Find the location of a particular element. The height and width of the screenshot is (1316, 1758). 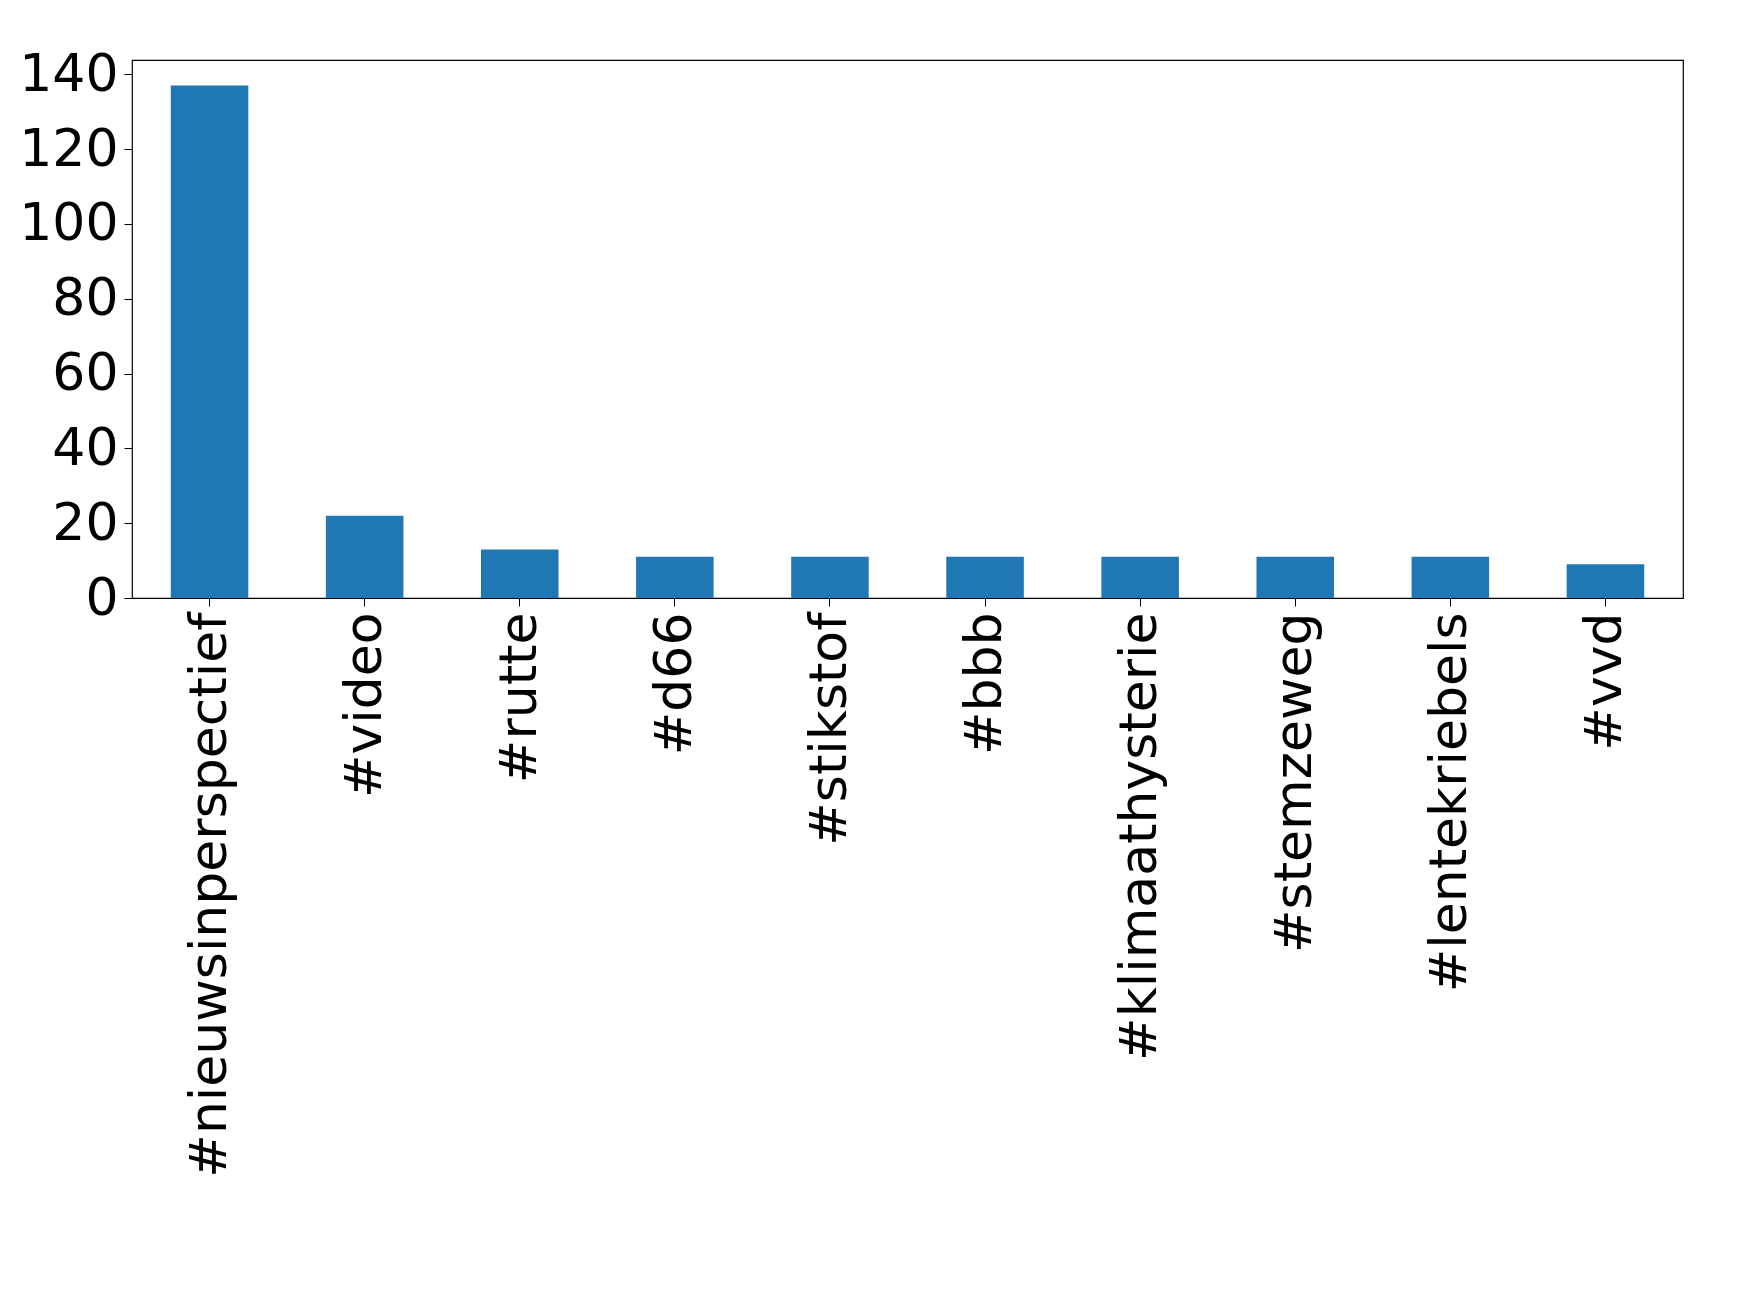

y-tick-label: 120 is located at coordinates (69, 147).